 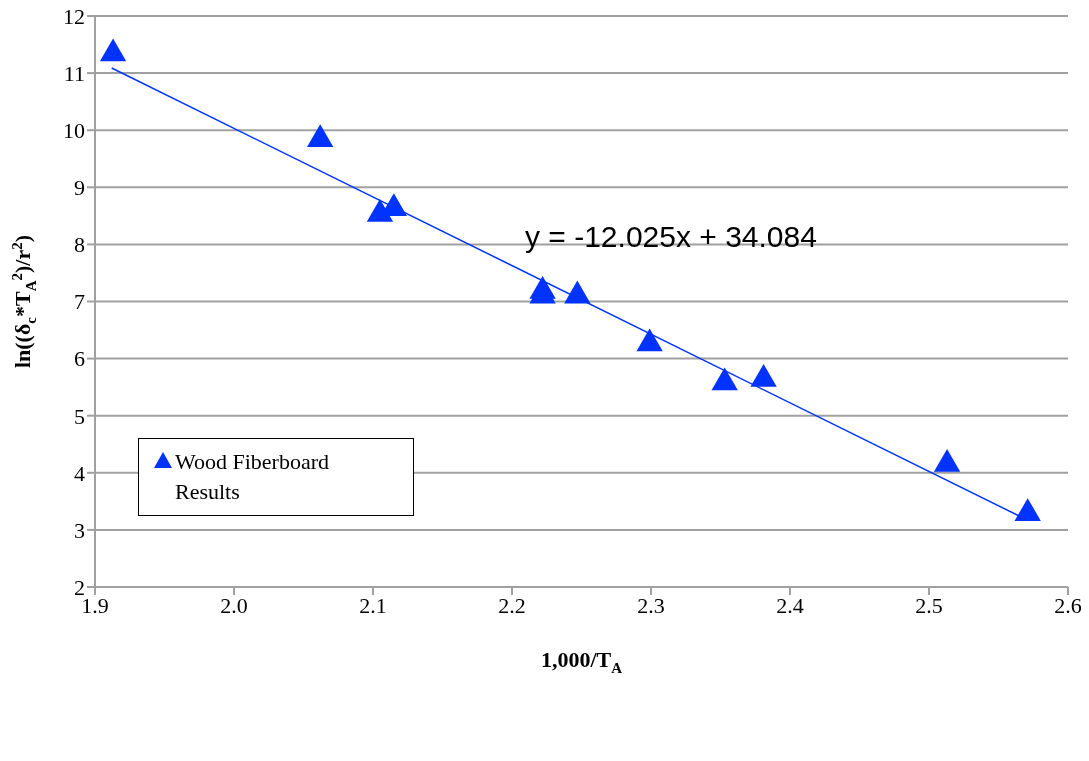 I want to click on y-tick-label: 12, so click(x=74, y=16).